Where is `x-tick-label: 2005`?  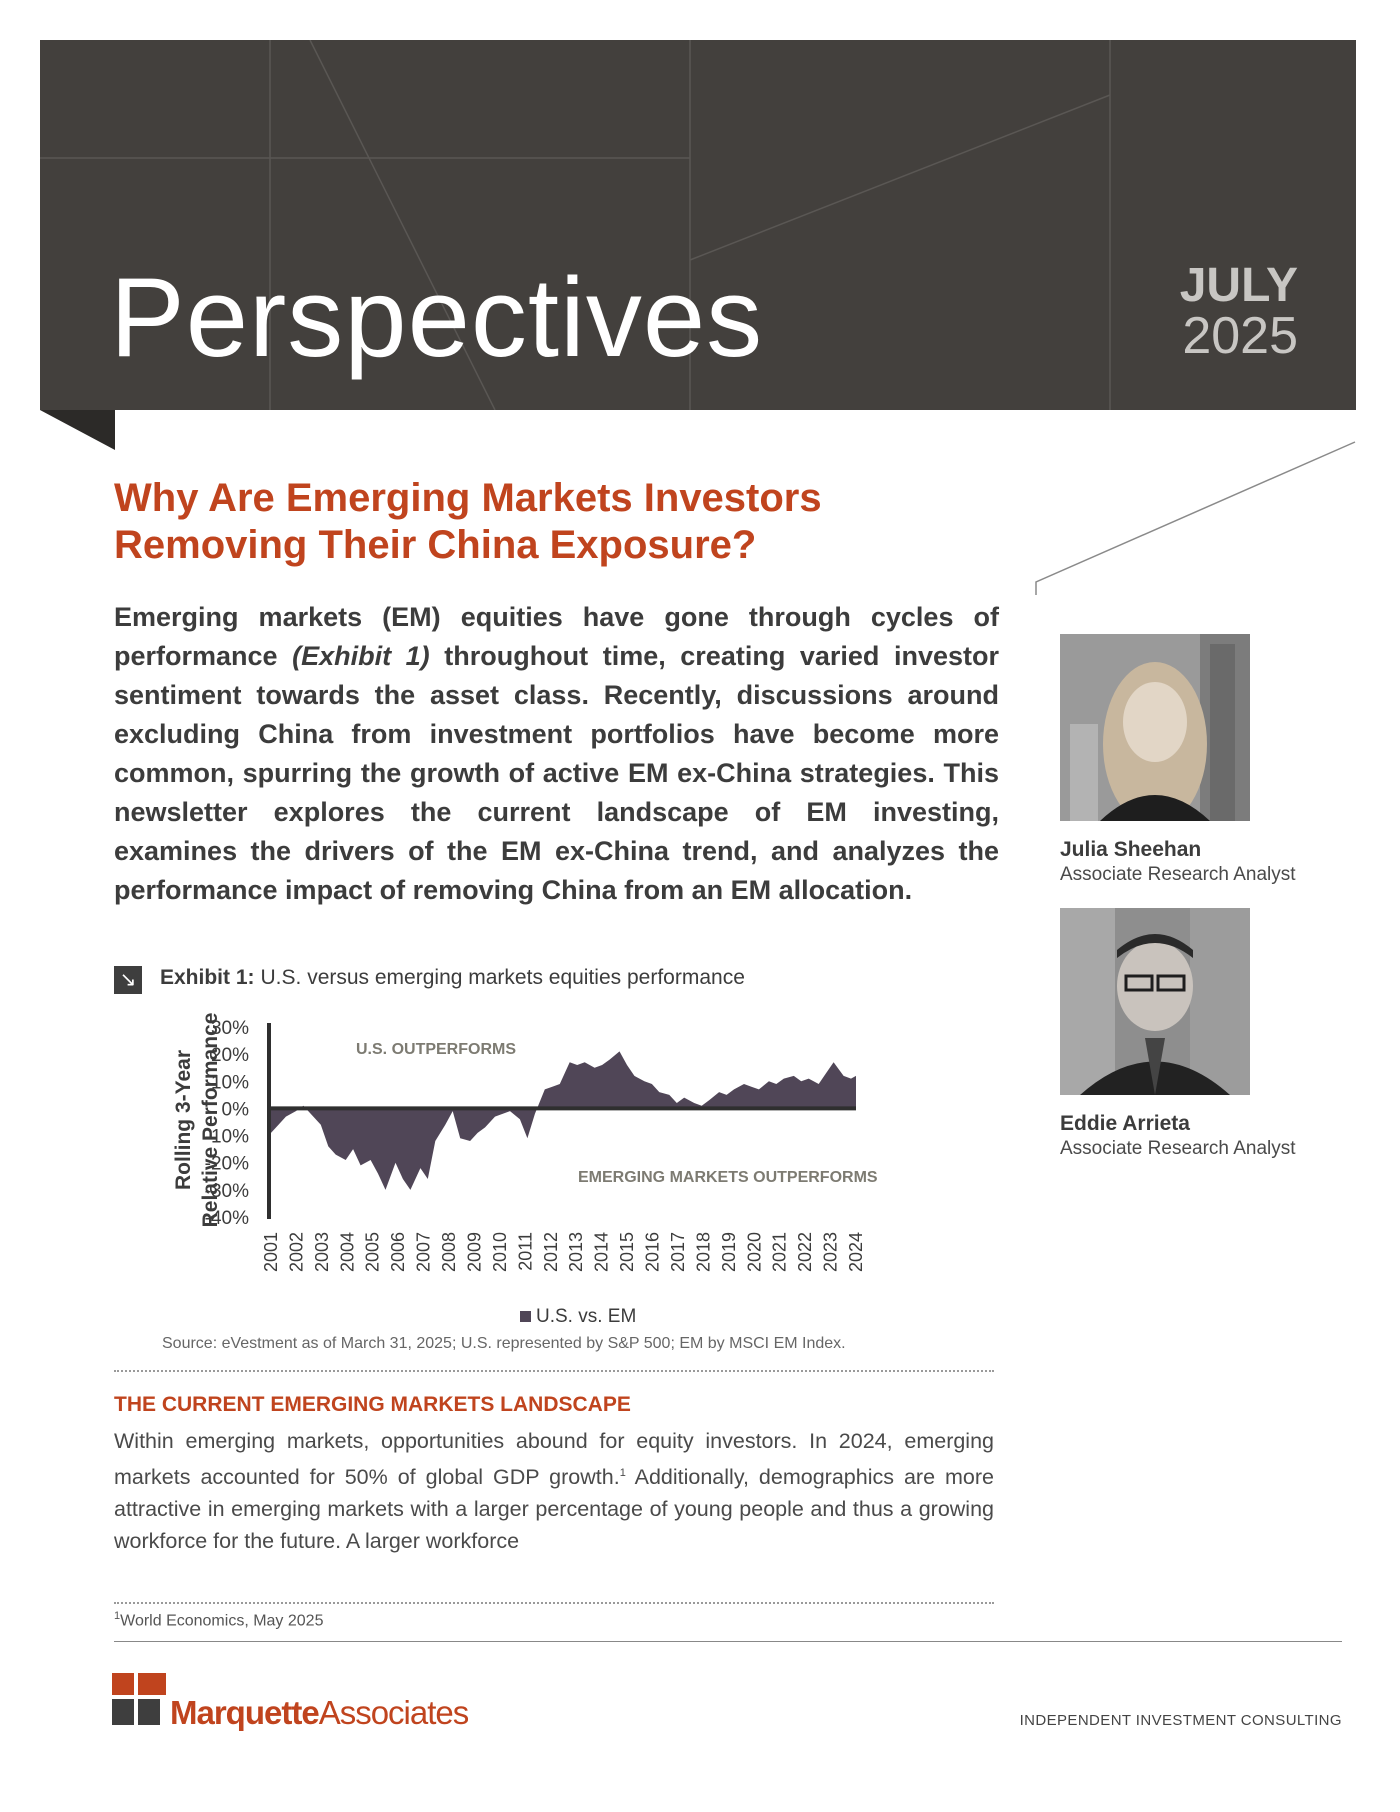 x-tick-label: 2005 is located at coordinates (373, 1252).